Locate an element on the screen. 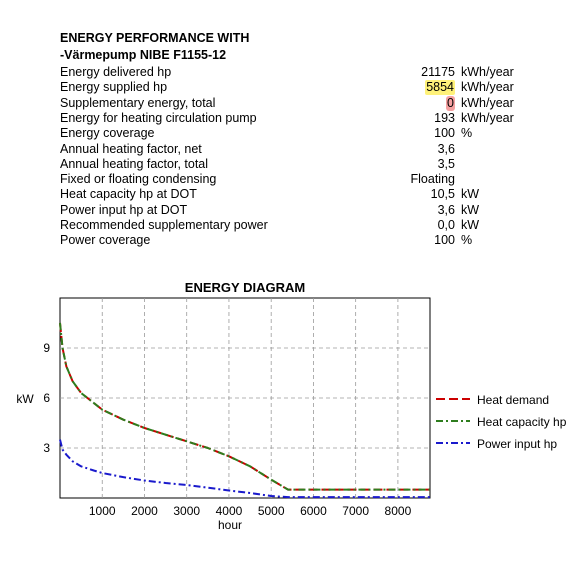  row-label: Annual heating factor, total is located at coordinates (134, 163).